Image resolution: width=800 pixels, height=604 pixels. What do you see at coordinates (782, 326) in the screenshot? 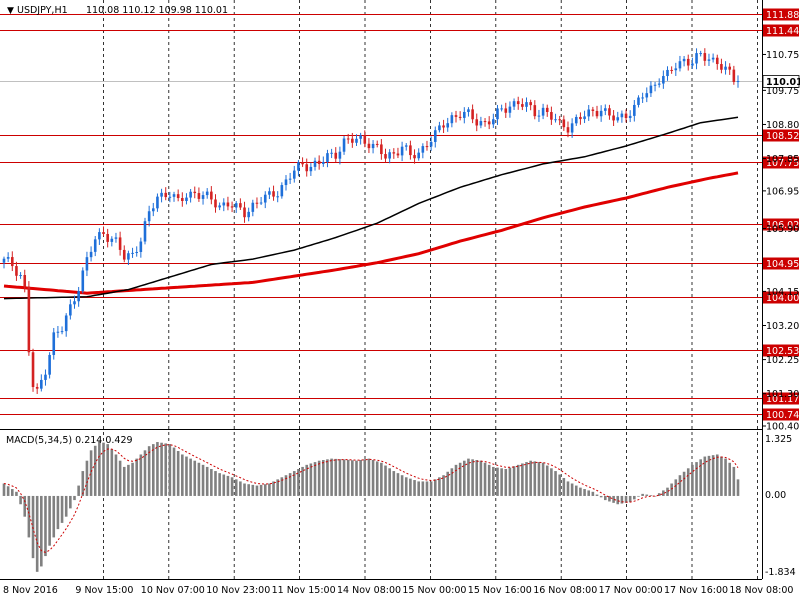
I see `y-tick-label: 103.20` at bounding box center [782, 326].